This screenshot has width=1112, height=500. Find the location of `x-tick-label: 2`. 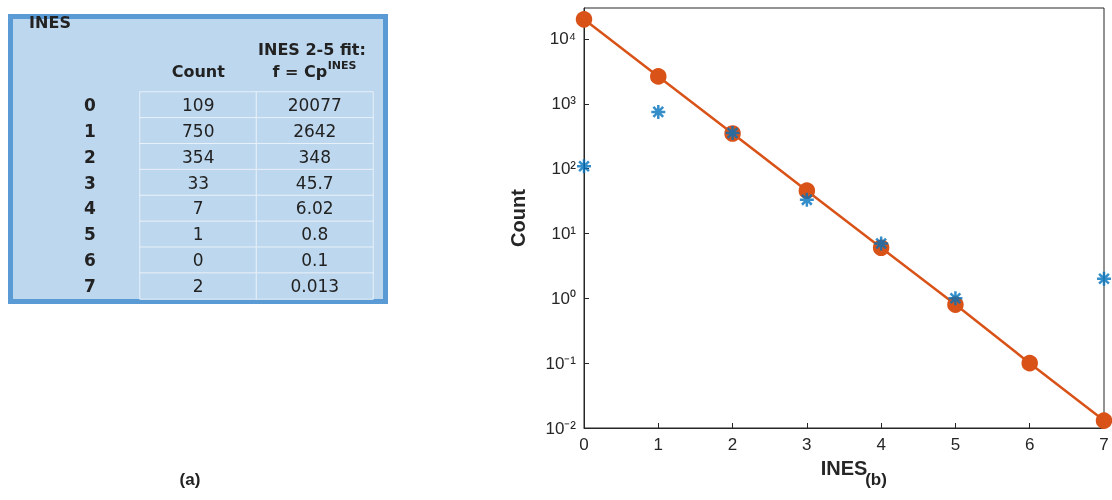

x-tick-label: 2 is located at coordinates (732, 444).